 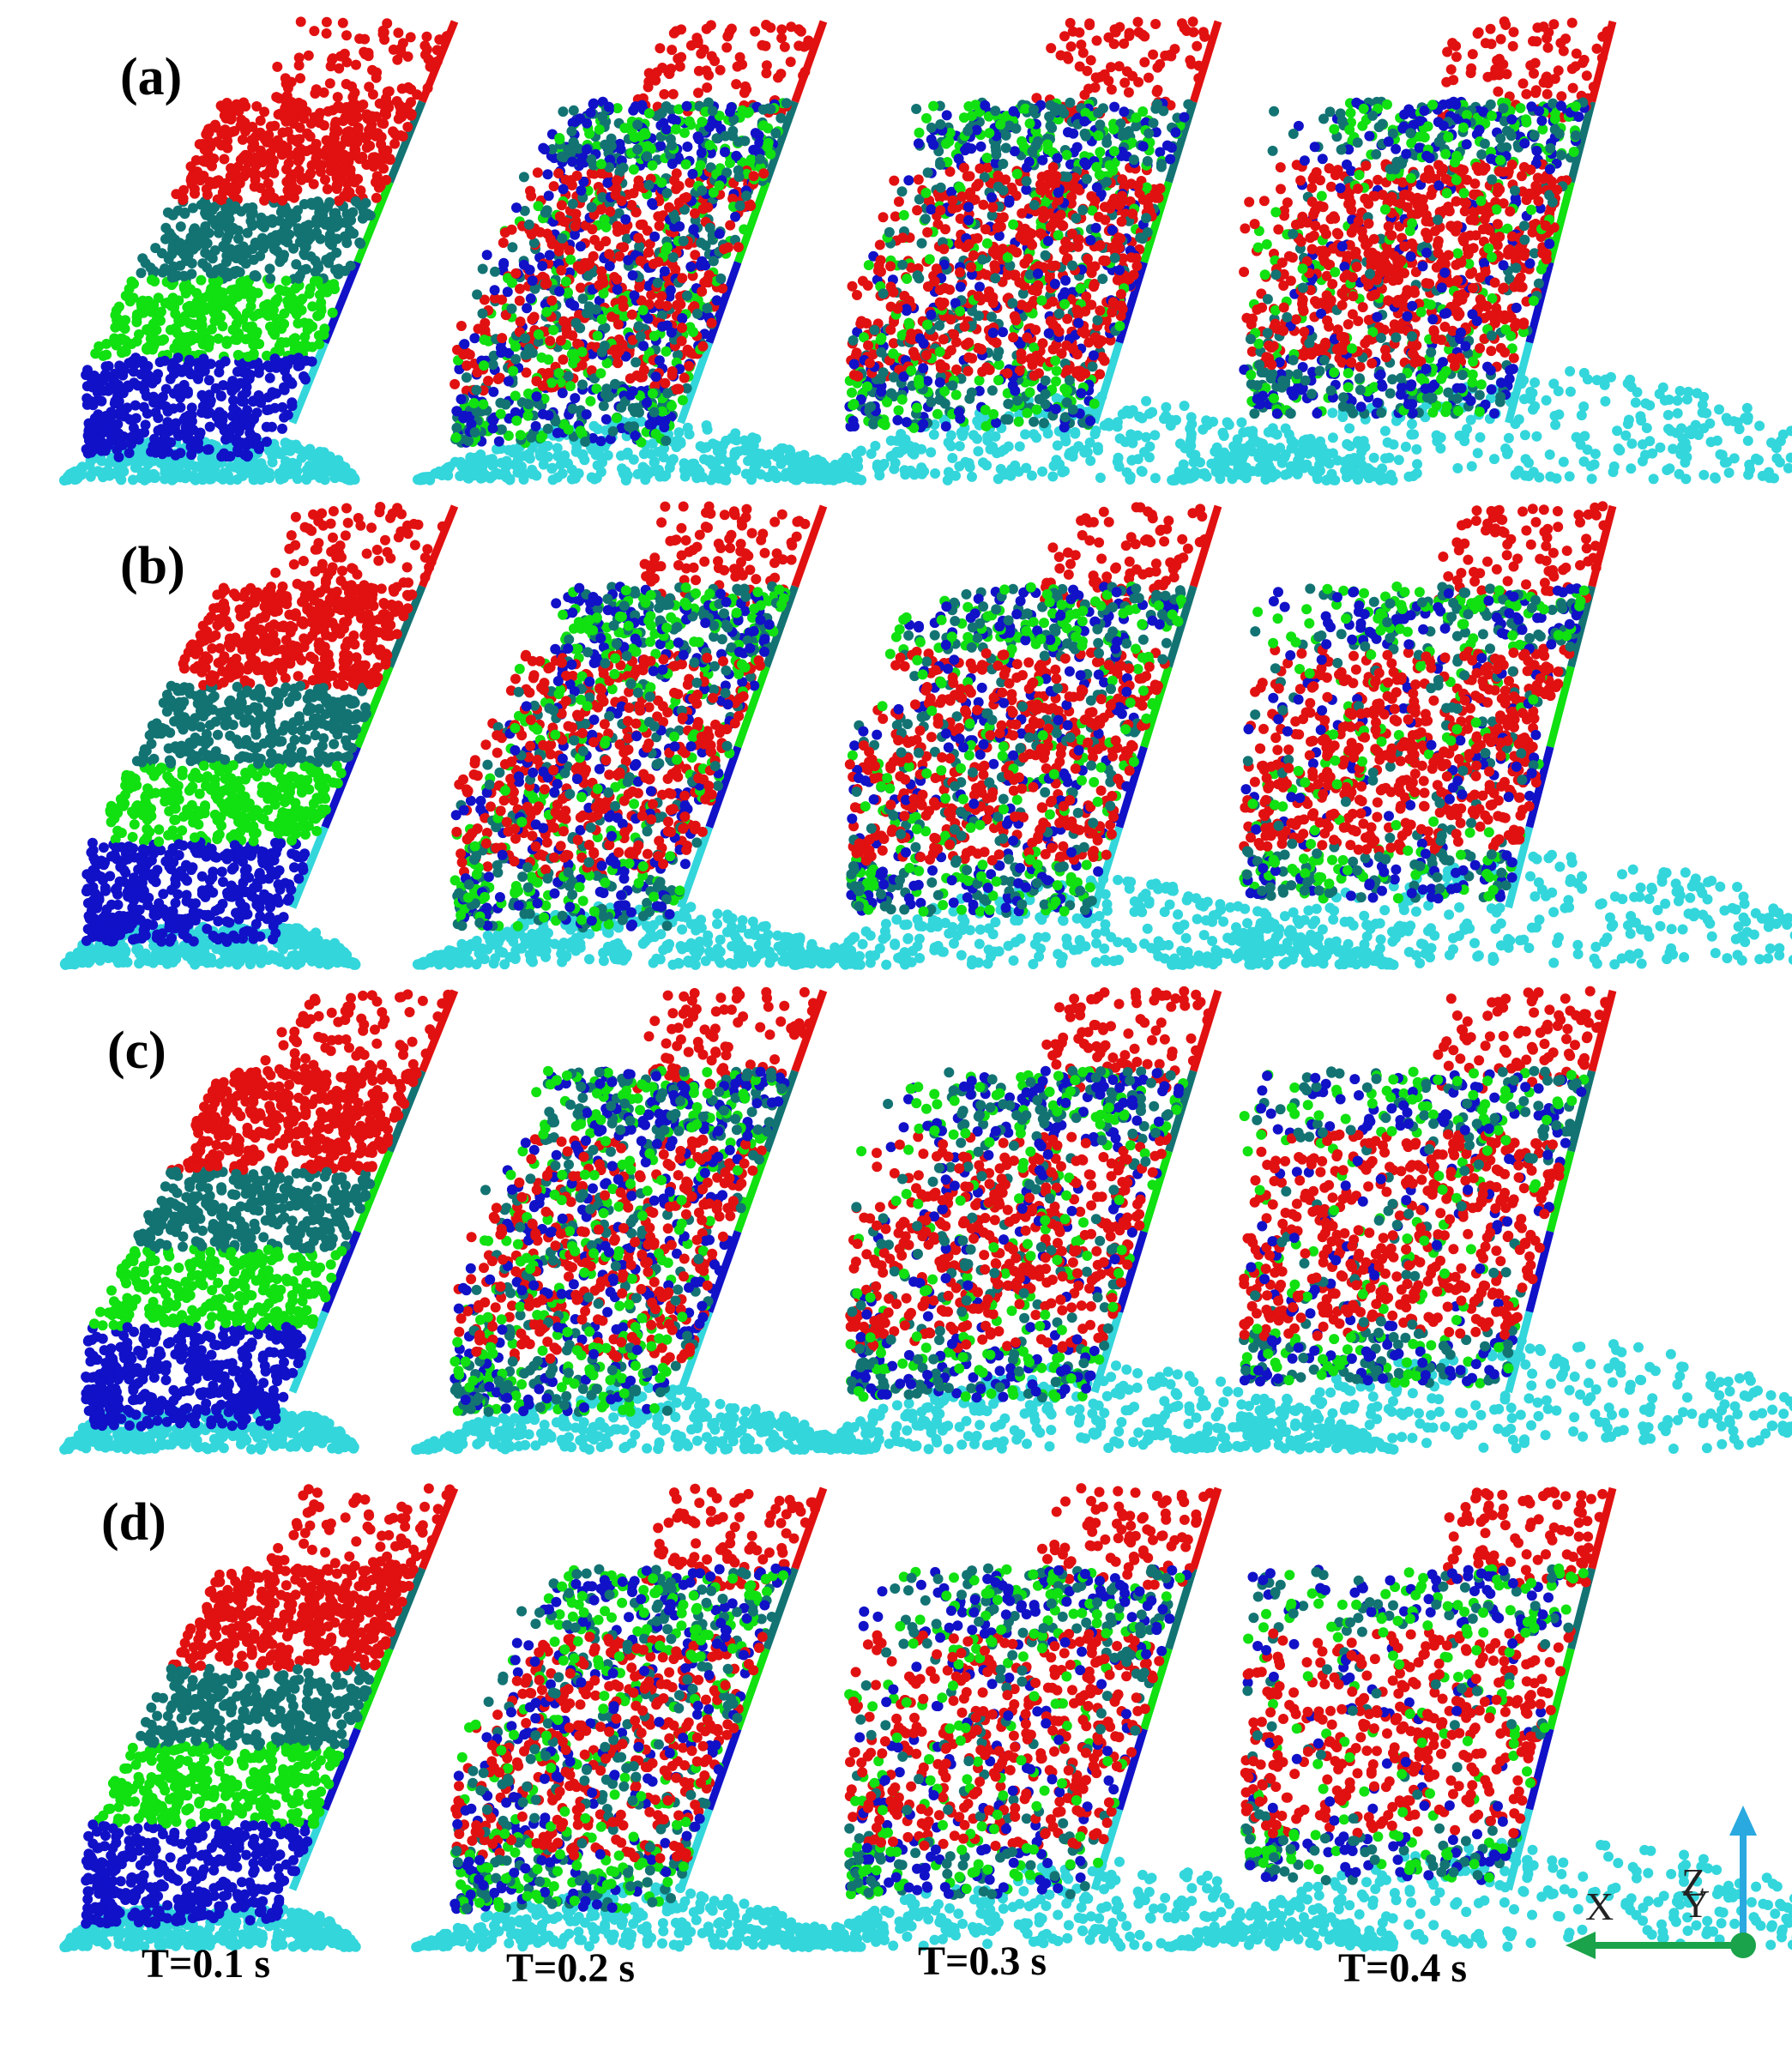 What do you see at coordinates (152, 566) in the screenshot?
I see `row-label-b: (b)` at bounding box center [152, 566].